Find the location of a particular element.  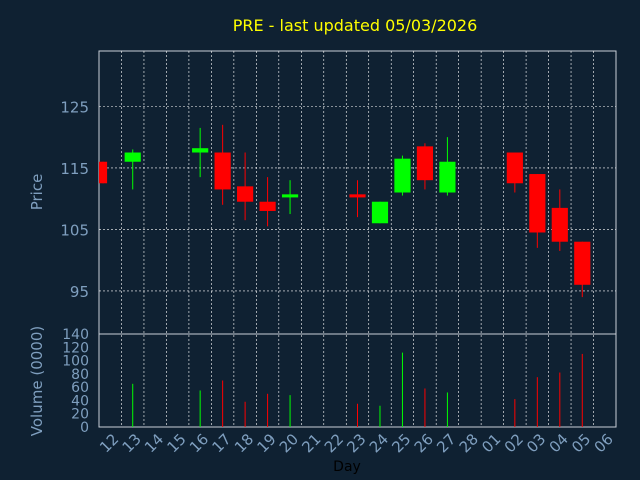

volume-tick-label: 60 is located at coordinates (80, 388).